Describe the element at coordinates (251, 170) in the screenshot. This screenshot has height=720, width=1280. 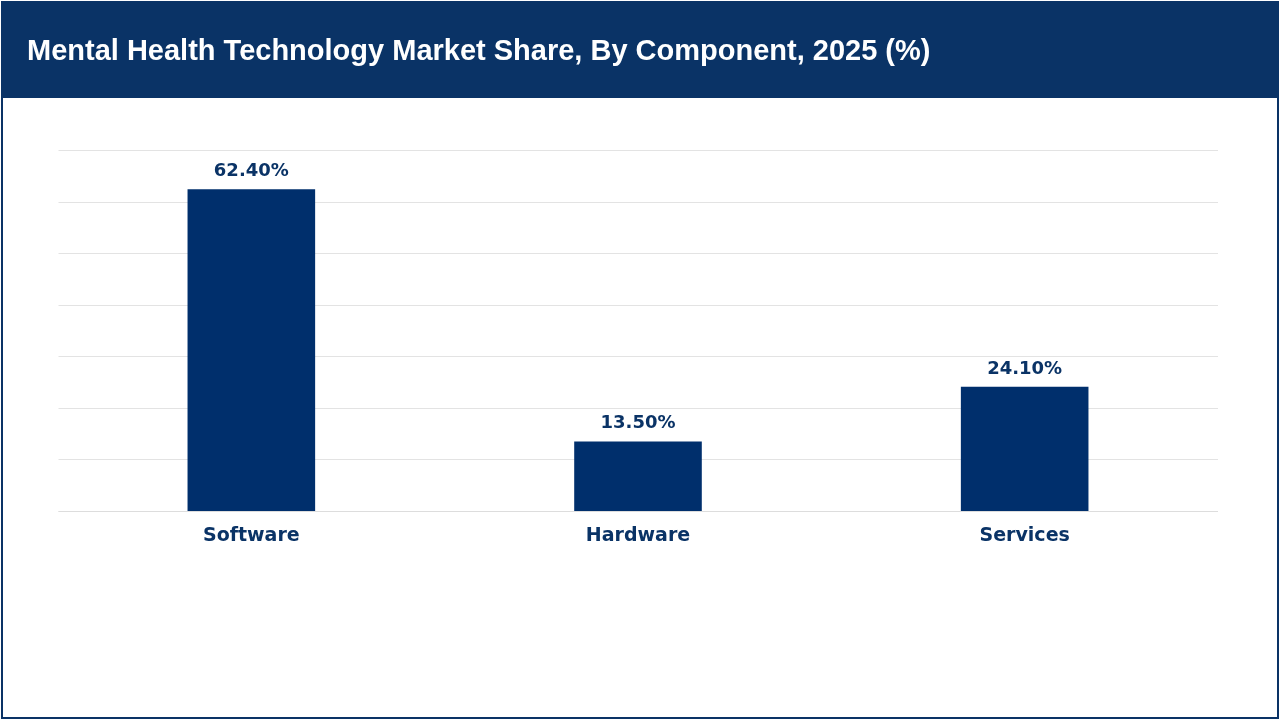
I see `data-label: 62.40%` at that location.